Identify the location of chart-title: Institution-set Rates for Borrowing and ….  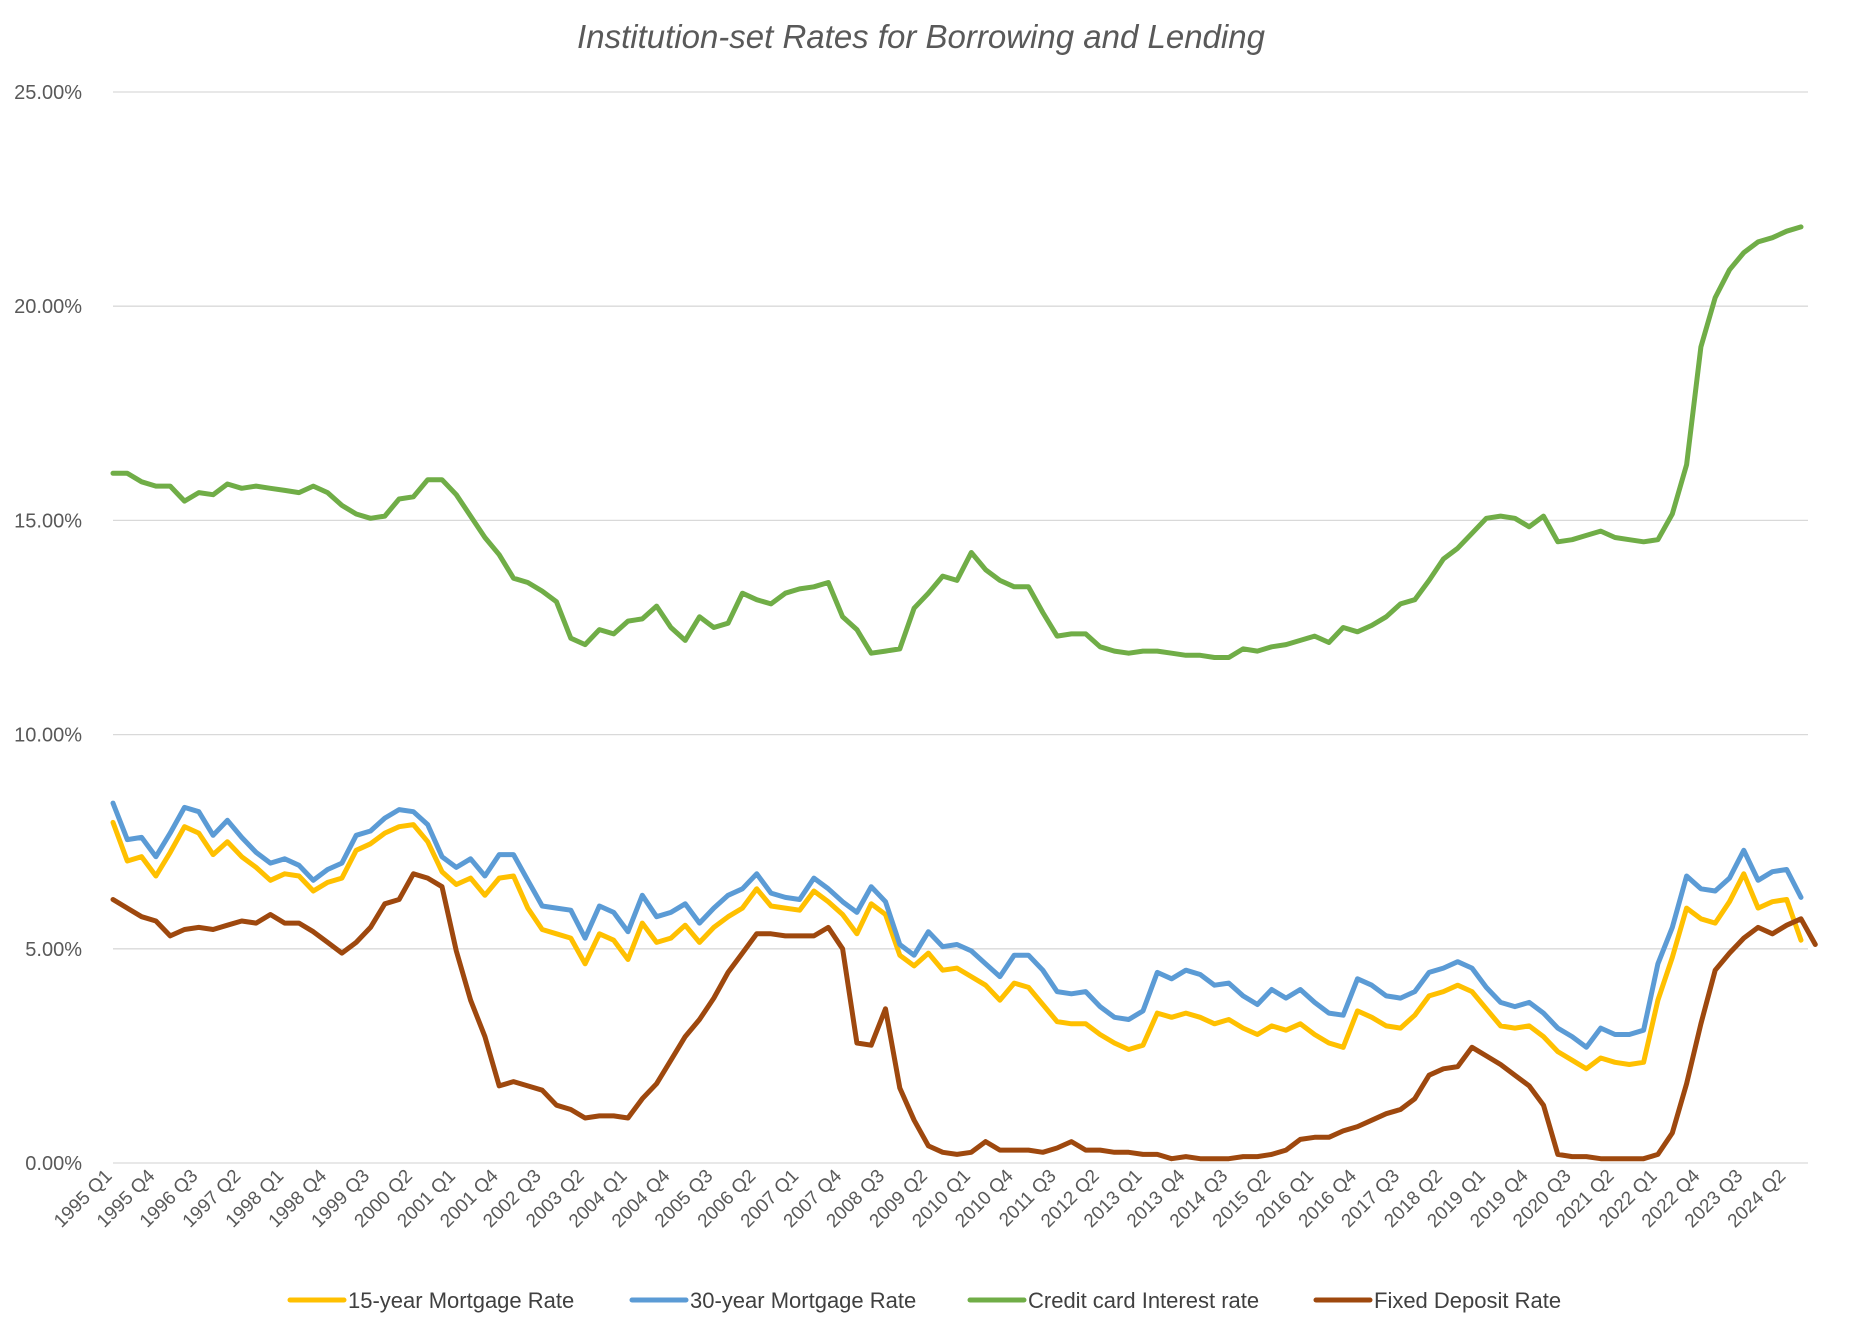
(921, 36).